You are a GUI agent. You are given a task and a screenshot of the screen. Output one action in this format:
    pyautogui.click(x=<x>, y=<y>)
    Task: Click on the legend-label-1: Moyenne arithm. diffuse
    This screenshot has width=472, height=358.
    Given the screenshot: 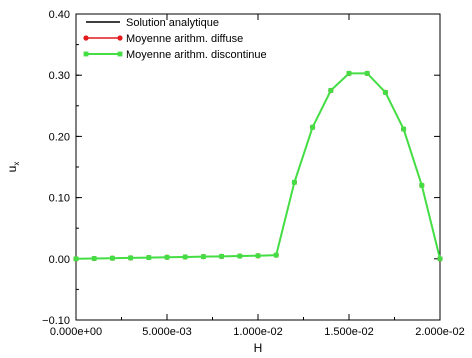 What is the action you would take?
    pyautogui.click(x=184, y=39)
    